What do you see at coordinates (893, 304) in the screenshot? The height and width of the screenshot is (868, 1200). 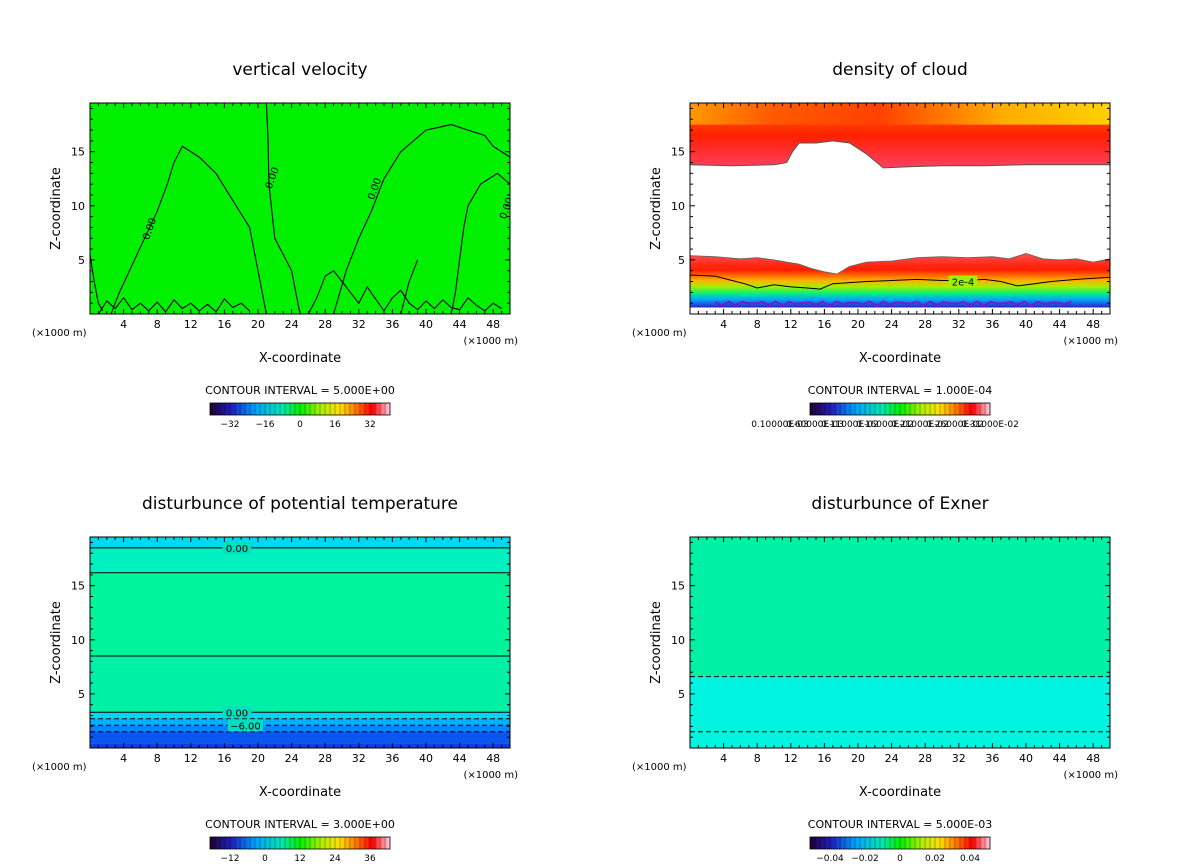 I see `cloud-base-noise` at bounding box center [893, 304].